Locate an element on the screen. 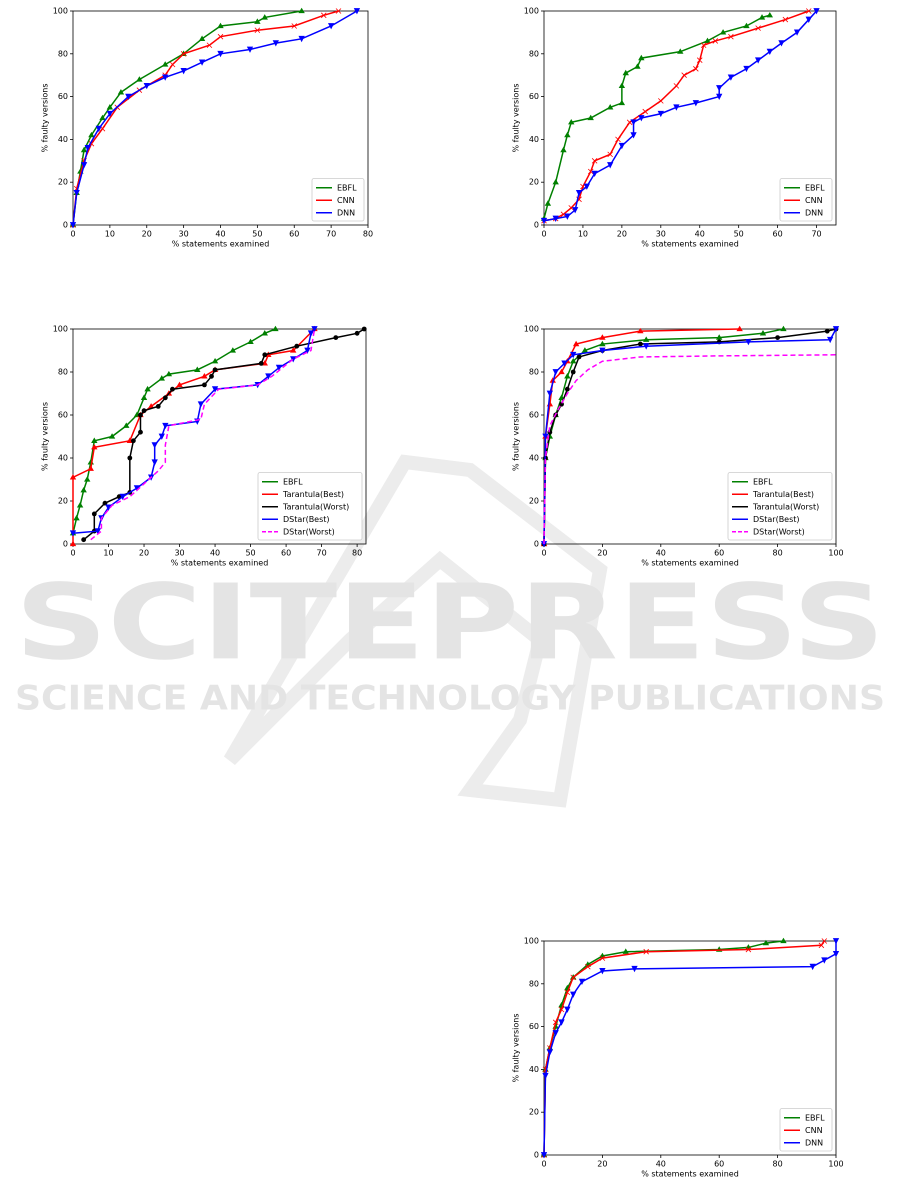 The width and height of the screenshot is (901, 1186). y-tick-label: 20 is located at coordinates (534, 1112).